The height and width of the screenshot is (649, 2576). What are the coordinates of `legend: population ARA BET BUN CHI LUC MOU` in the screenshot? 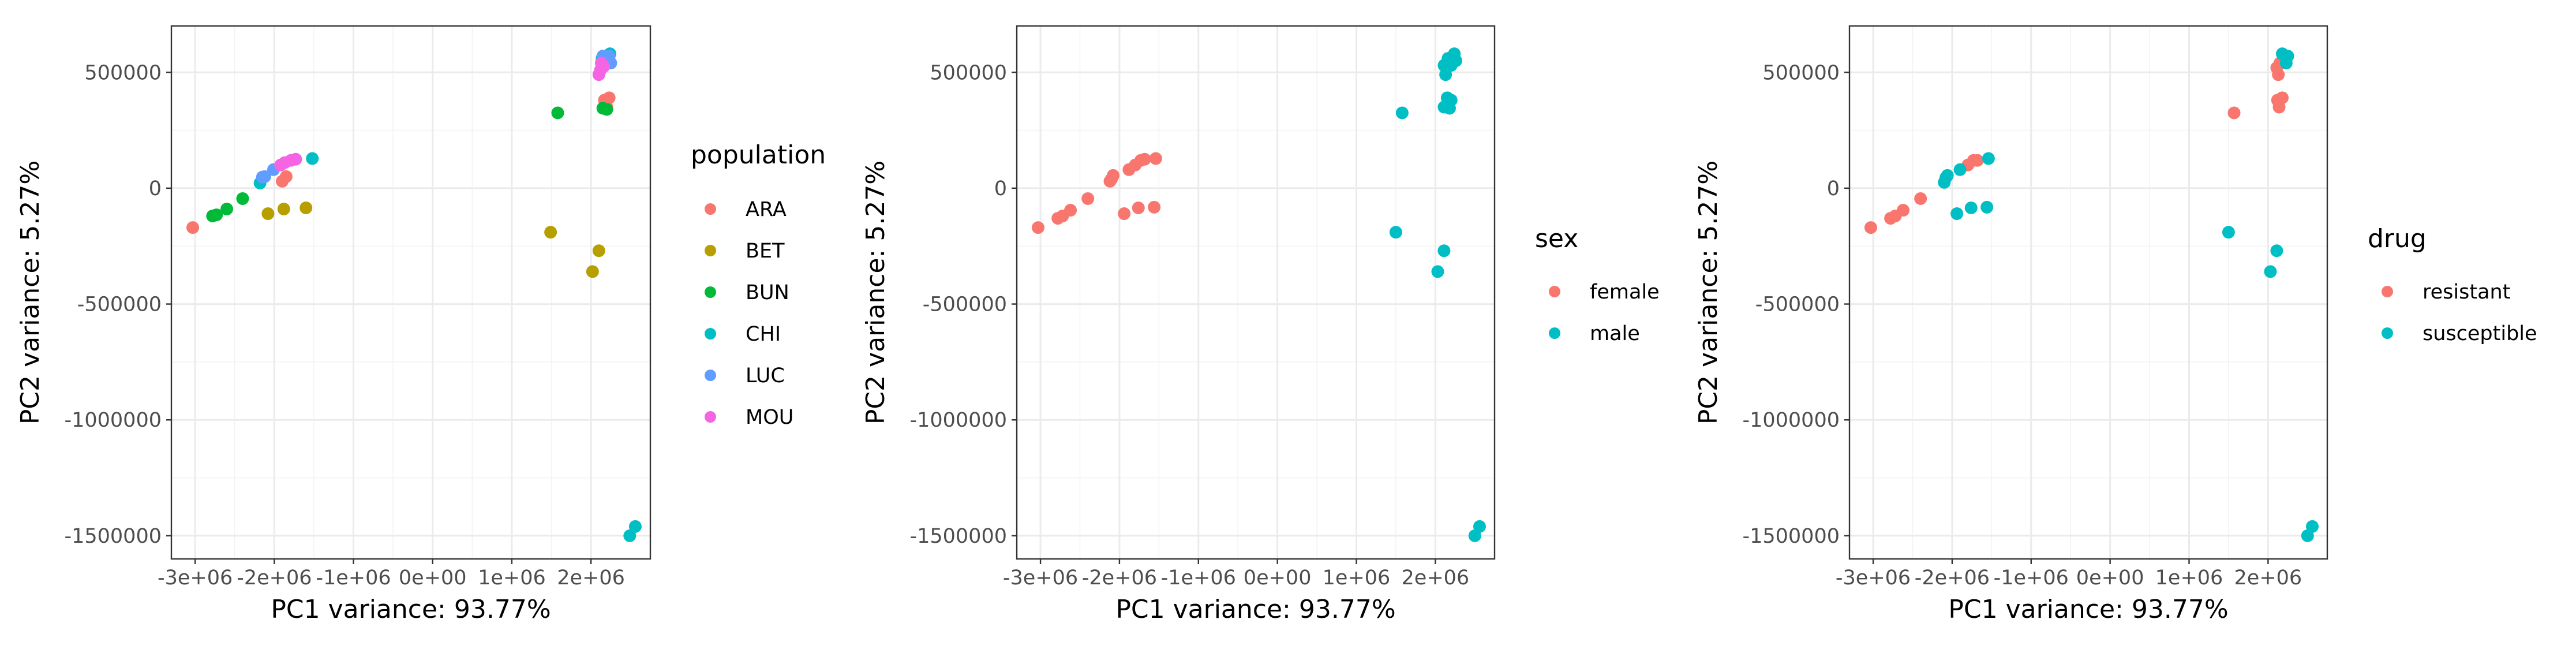 It's located at (758, 284).